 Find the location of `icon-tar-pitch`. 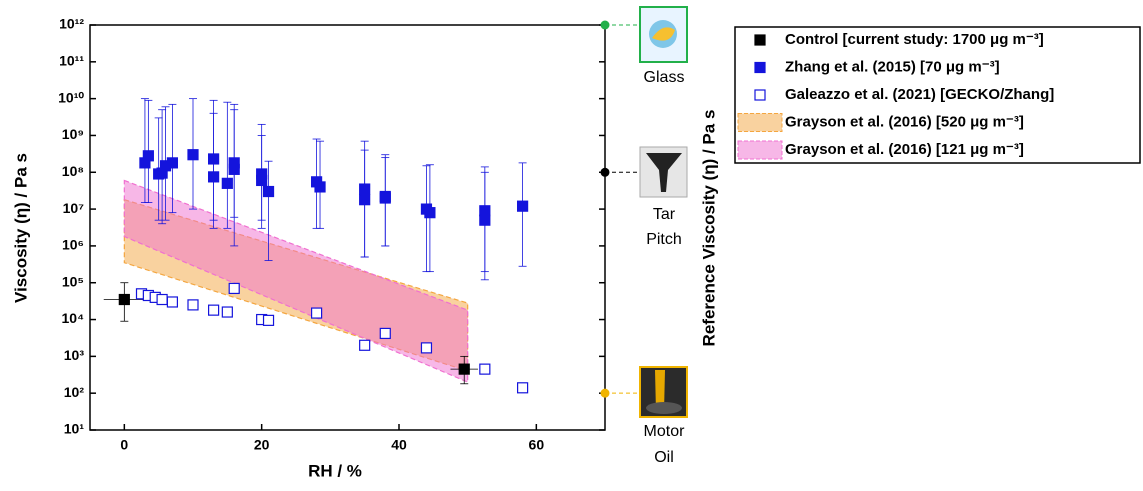

icon-tar-pitch is located at coordinates (663, 172).